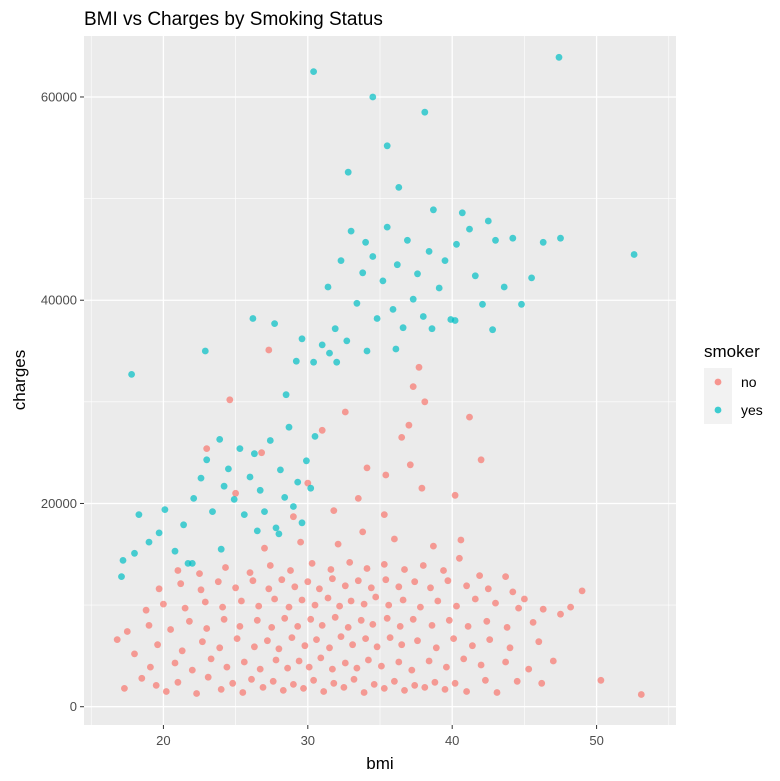 The width and height of the screenshot is (780, 781). What do you see at coordinates (718, 410) in the screenshot?
I see `legend-marker-yes` at bounding box center [718, 410].